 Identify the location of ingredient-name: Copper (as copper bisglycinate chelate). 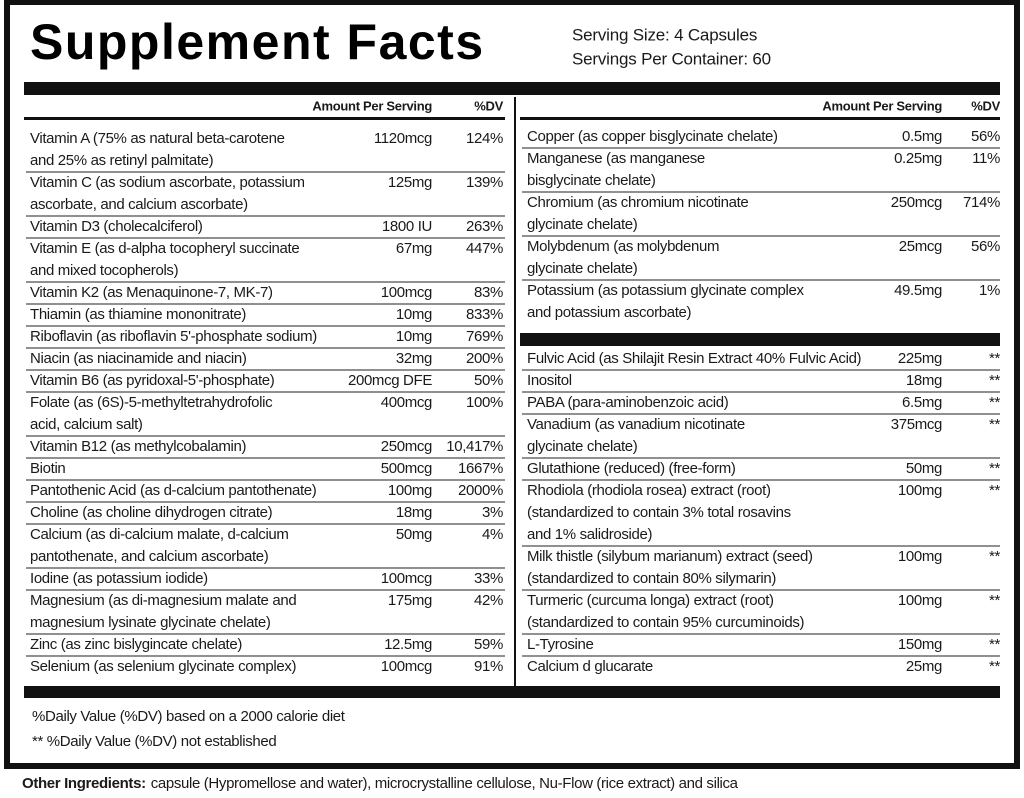
(652, 136).